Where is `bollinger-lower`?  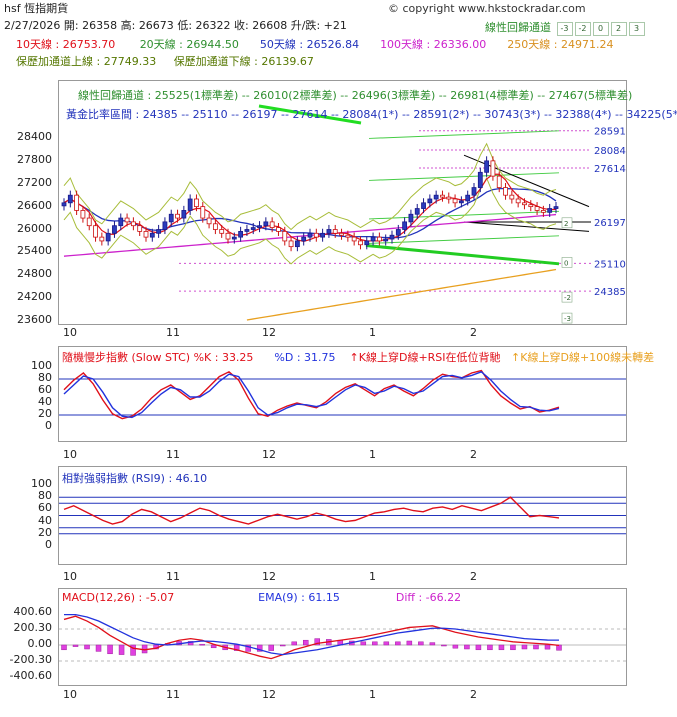
bollinger-lower is located at coordinates (310, 220).